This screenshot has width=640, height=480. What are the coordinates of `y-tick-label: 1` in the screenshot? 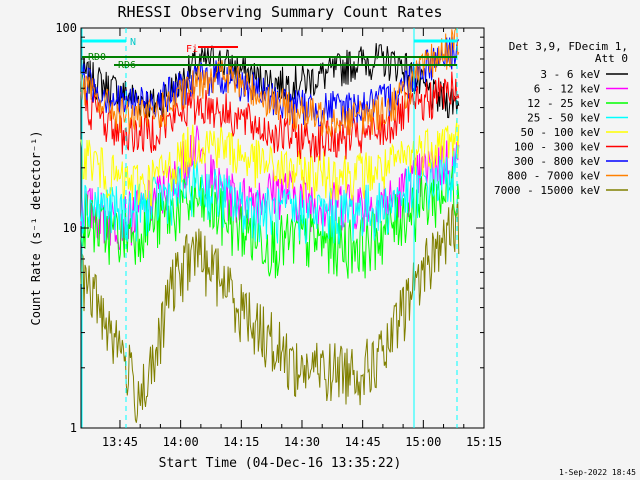 It's located at (73, 428).